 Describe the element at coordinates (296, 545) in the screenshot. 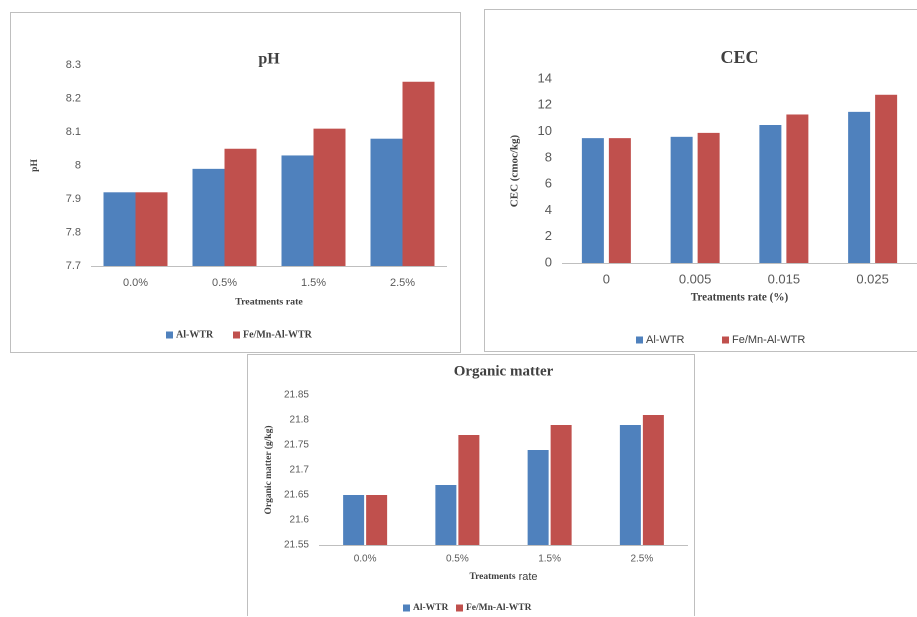

I see `y-tick-label: 21.55` at that location.